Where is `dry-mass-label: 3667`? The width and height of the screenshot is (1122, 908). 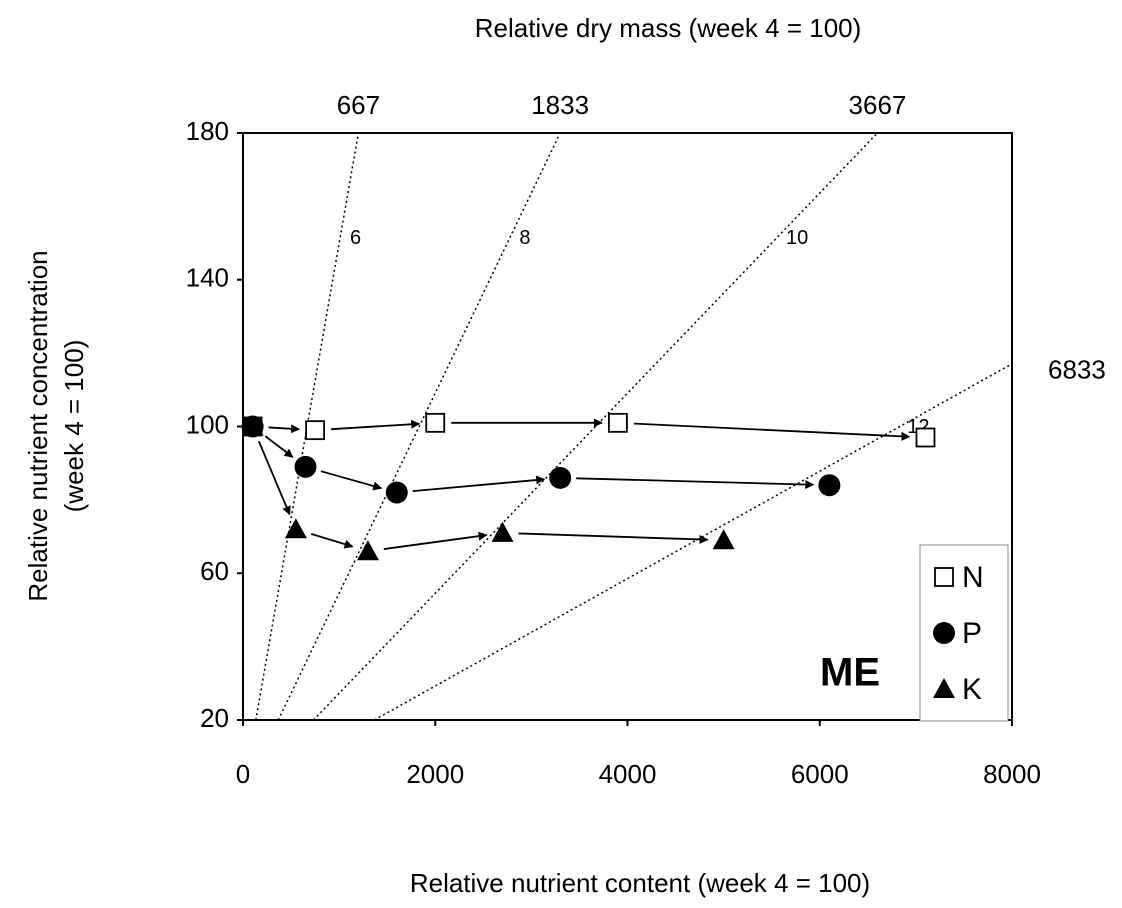
dry-mass-label: 3667 is located at coordinates (878, 105).